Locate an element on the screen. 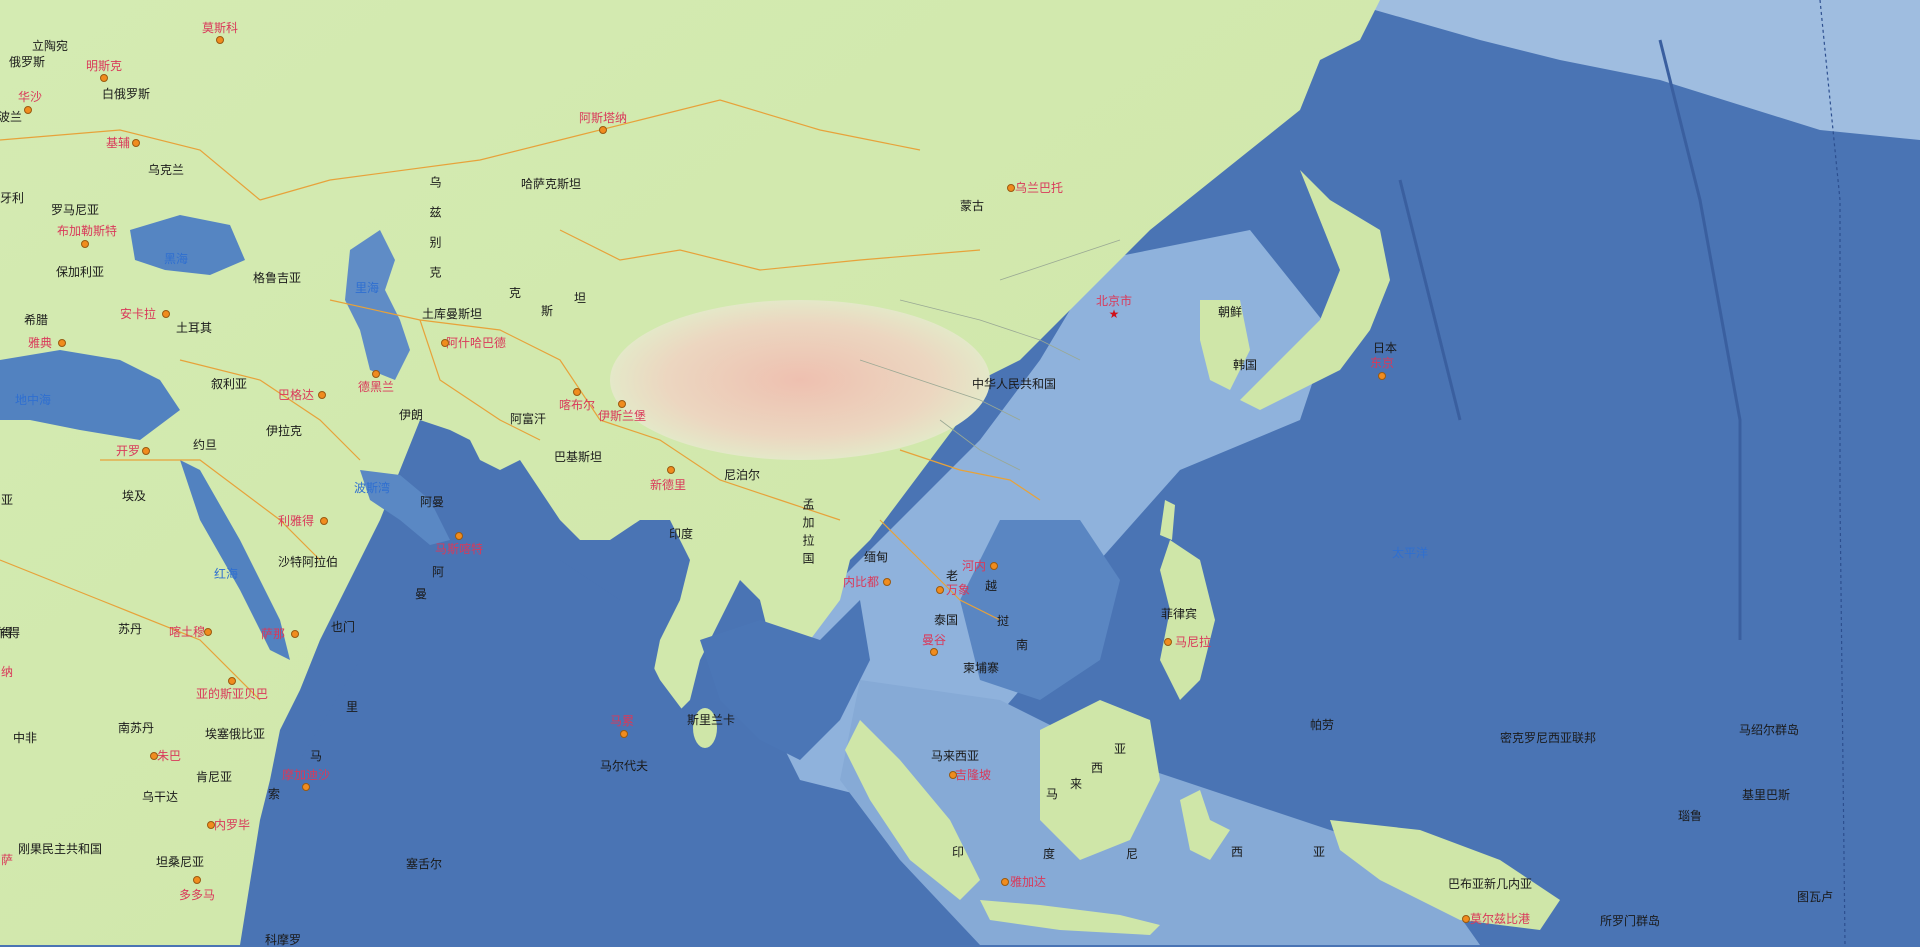  country-label: 乌克兰 is located at coordinates (166, 170).